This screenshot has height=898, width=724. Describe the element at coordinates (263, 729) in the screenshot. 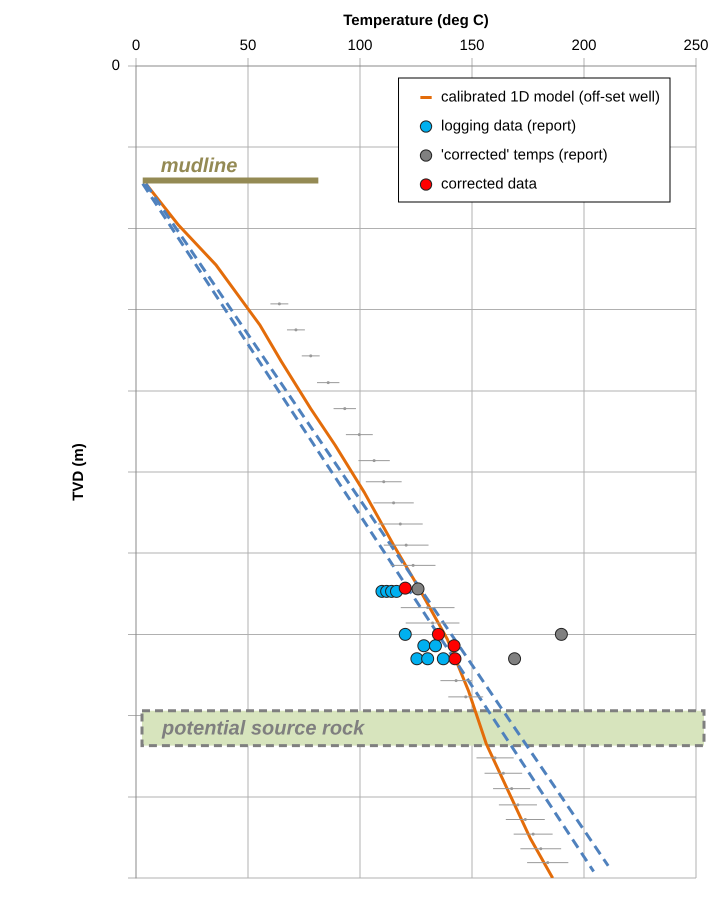

I see `band-label: potential source rock` at that location.